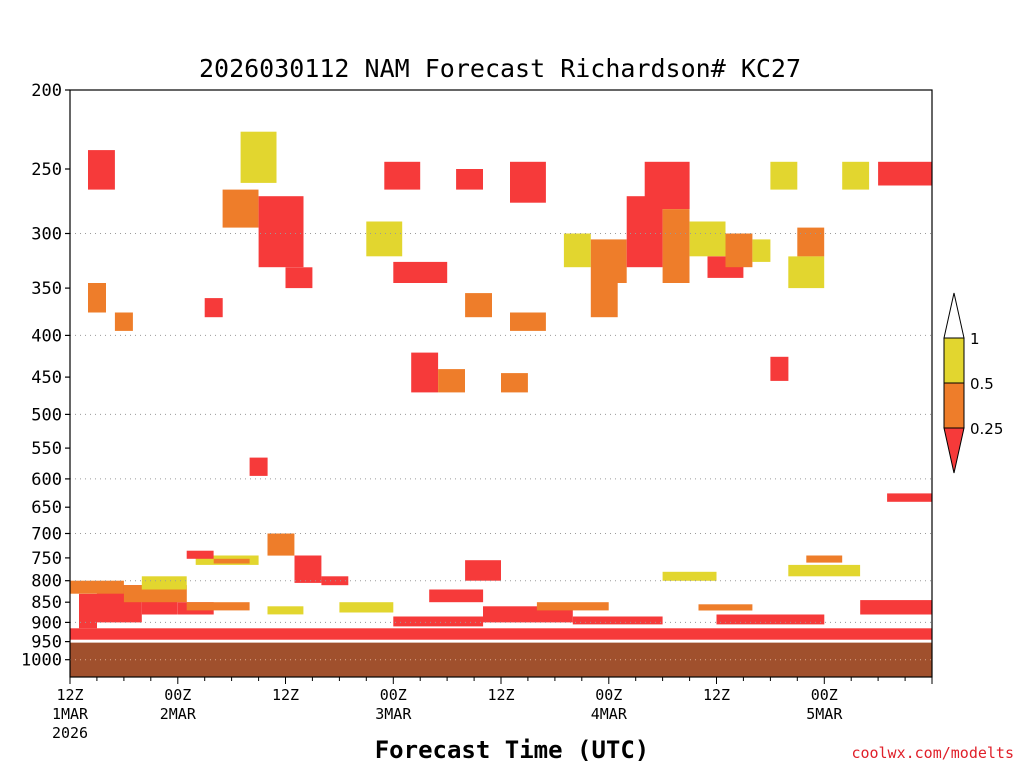 The image size is (1024, 768). I want to click on x-tick-year: 2026, so click(70, 733).